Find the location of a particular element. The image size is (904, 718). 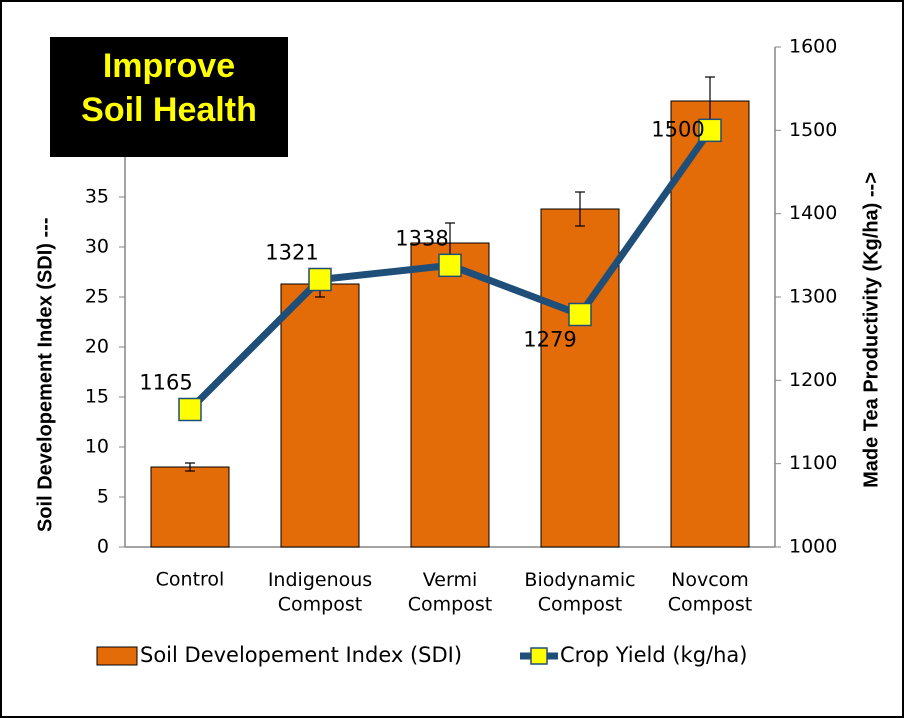

y-tick-label: 15 is located at coordinates (97, 397).